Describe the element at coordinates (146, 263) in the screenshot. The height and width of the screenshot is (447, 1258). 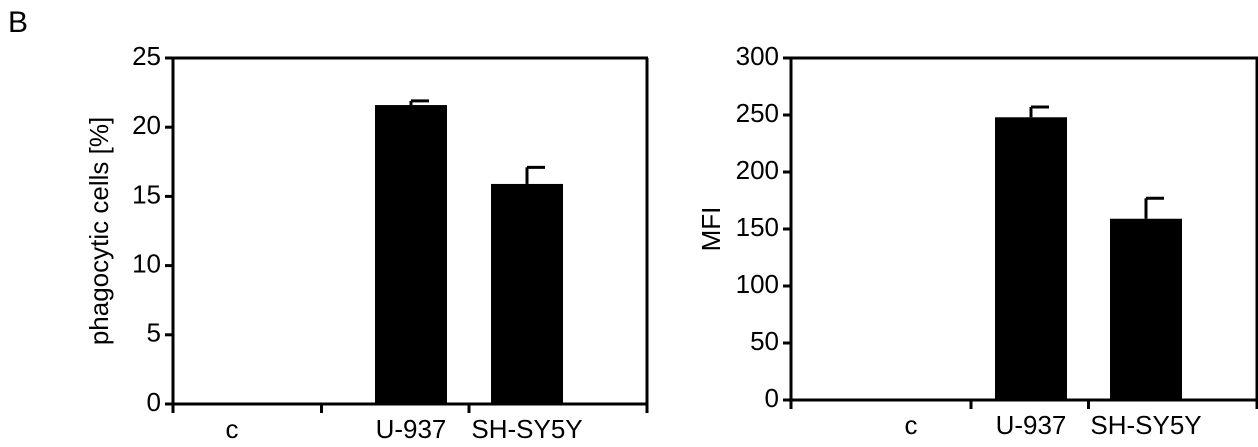
I see `y-tick-label: 10` at that location.